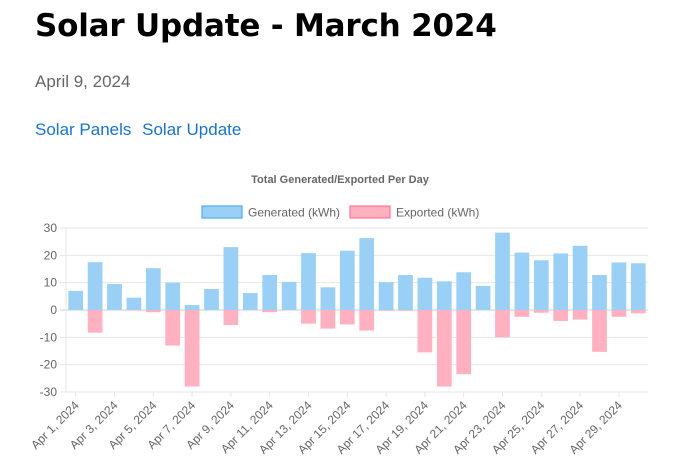 This screenshot has height=475, width=674. I want to click on y-tick-label: 20, so click(51, 255).